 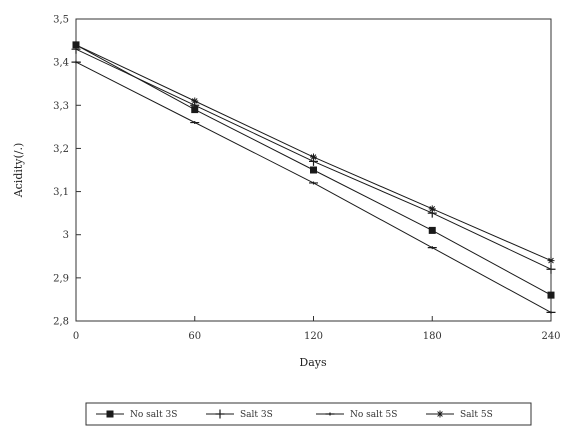 I want to click on legend-item: Salt 3S, so click(x=239, y=414).